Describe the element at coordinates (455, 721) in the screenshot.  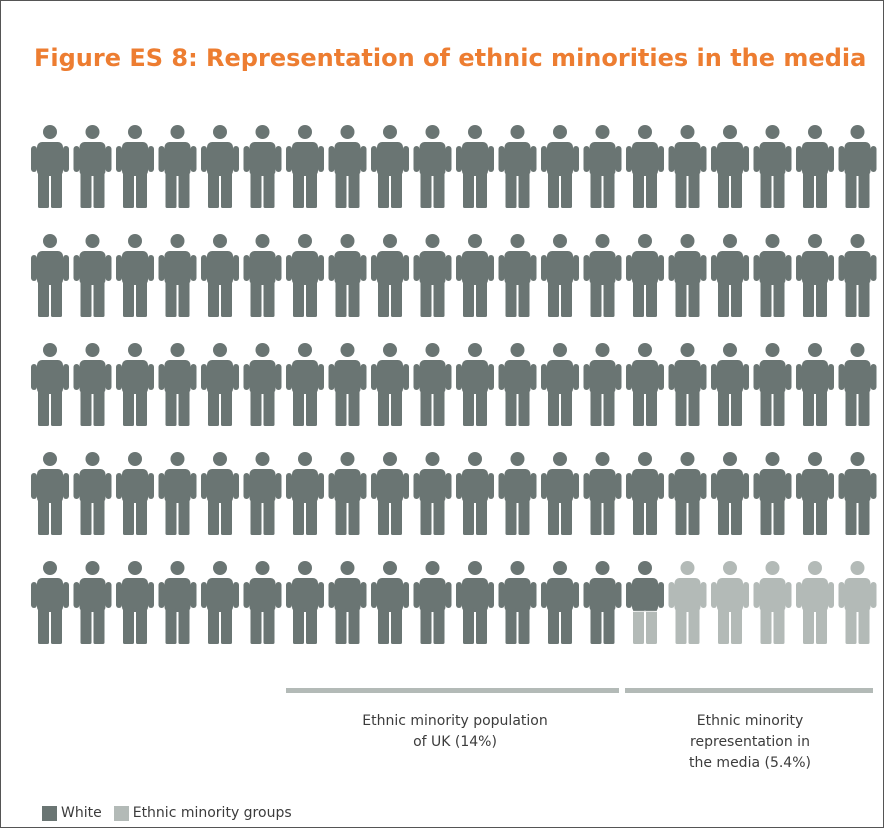
I see `population-annotation-line1: Ethnic minority population` at that location.